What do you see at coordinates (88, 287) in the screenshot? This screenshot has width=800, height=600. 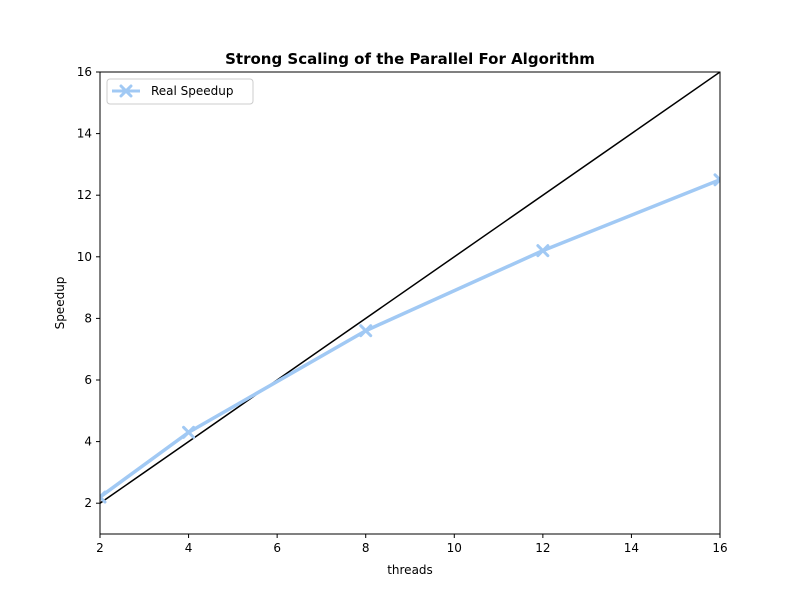 I see `y-axis-ticks: 2 4 6 8 10 12 14 16` at bounding box center [88, 287].